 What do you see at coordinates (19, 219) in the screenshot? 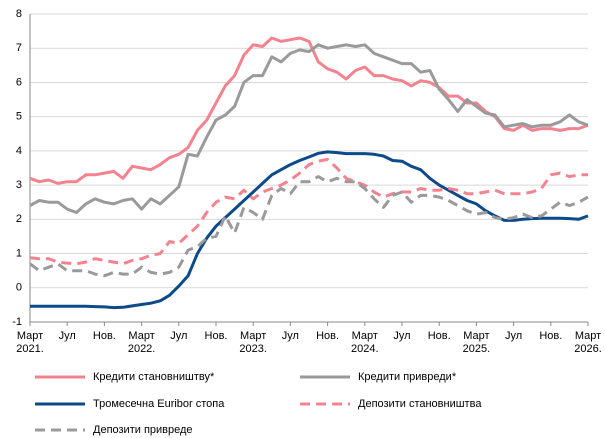
I see `y-tick-label: 2` at bounding box center [19, 219].